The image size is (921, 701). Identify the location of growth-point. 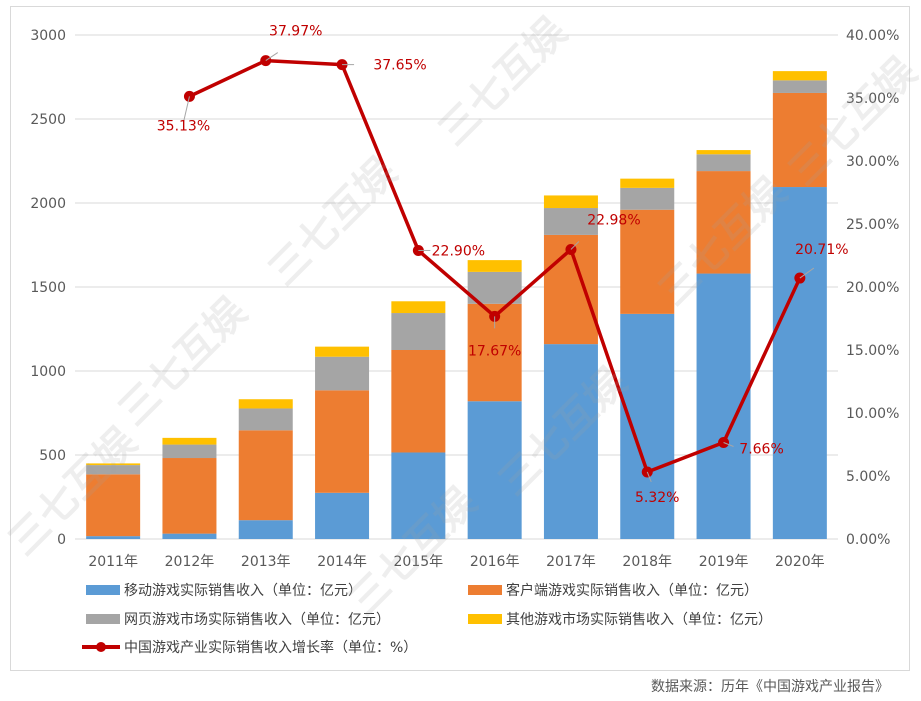
(266, 61).